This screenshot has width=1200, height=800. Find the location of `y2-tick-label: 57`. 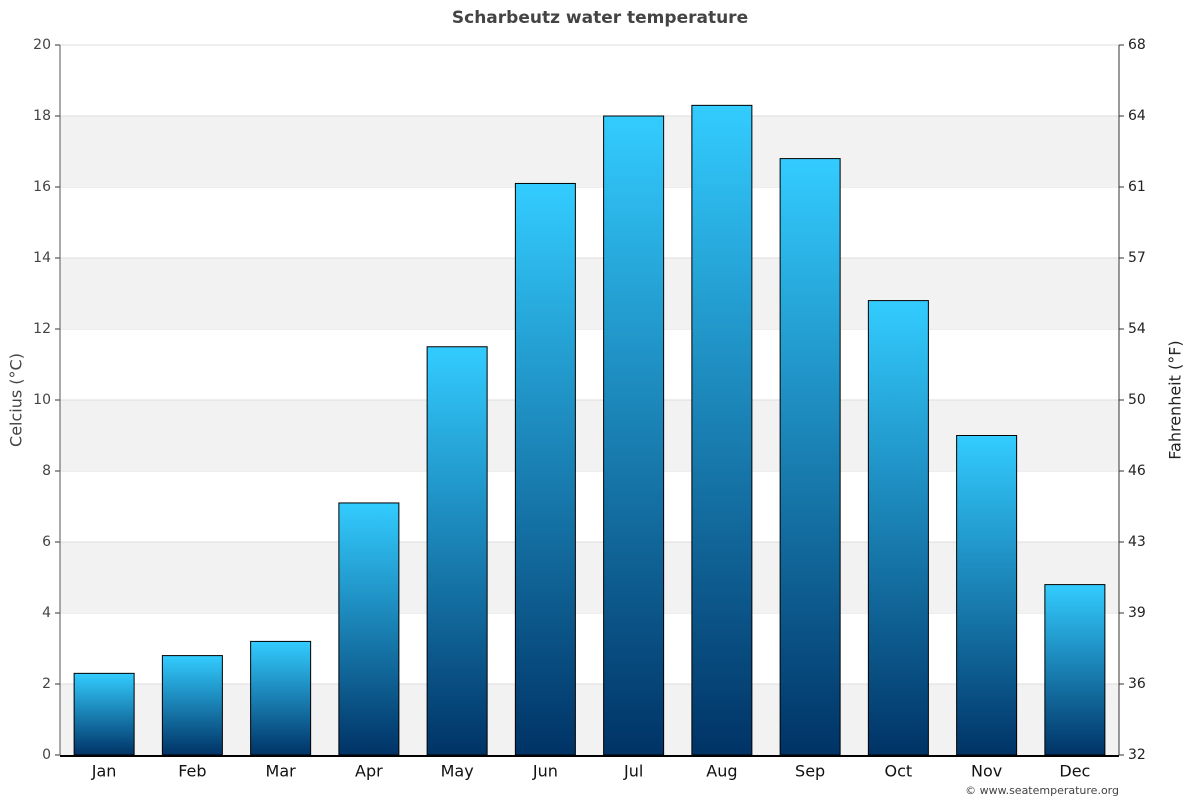

y2-tick-label: 57 is located at coordinates (1137, 258).